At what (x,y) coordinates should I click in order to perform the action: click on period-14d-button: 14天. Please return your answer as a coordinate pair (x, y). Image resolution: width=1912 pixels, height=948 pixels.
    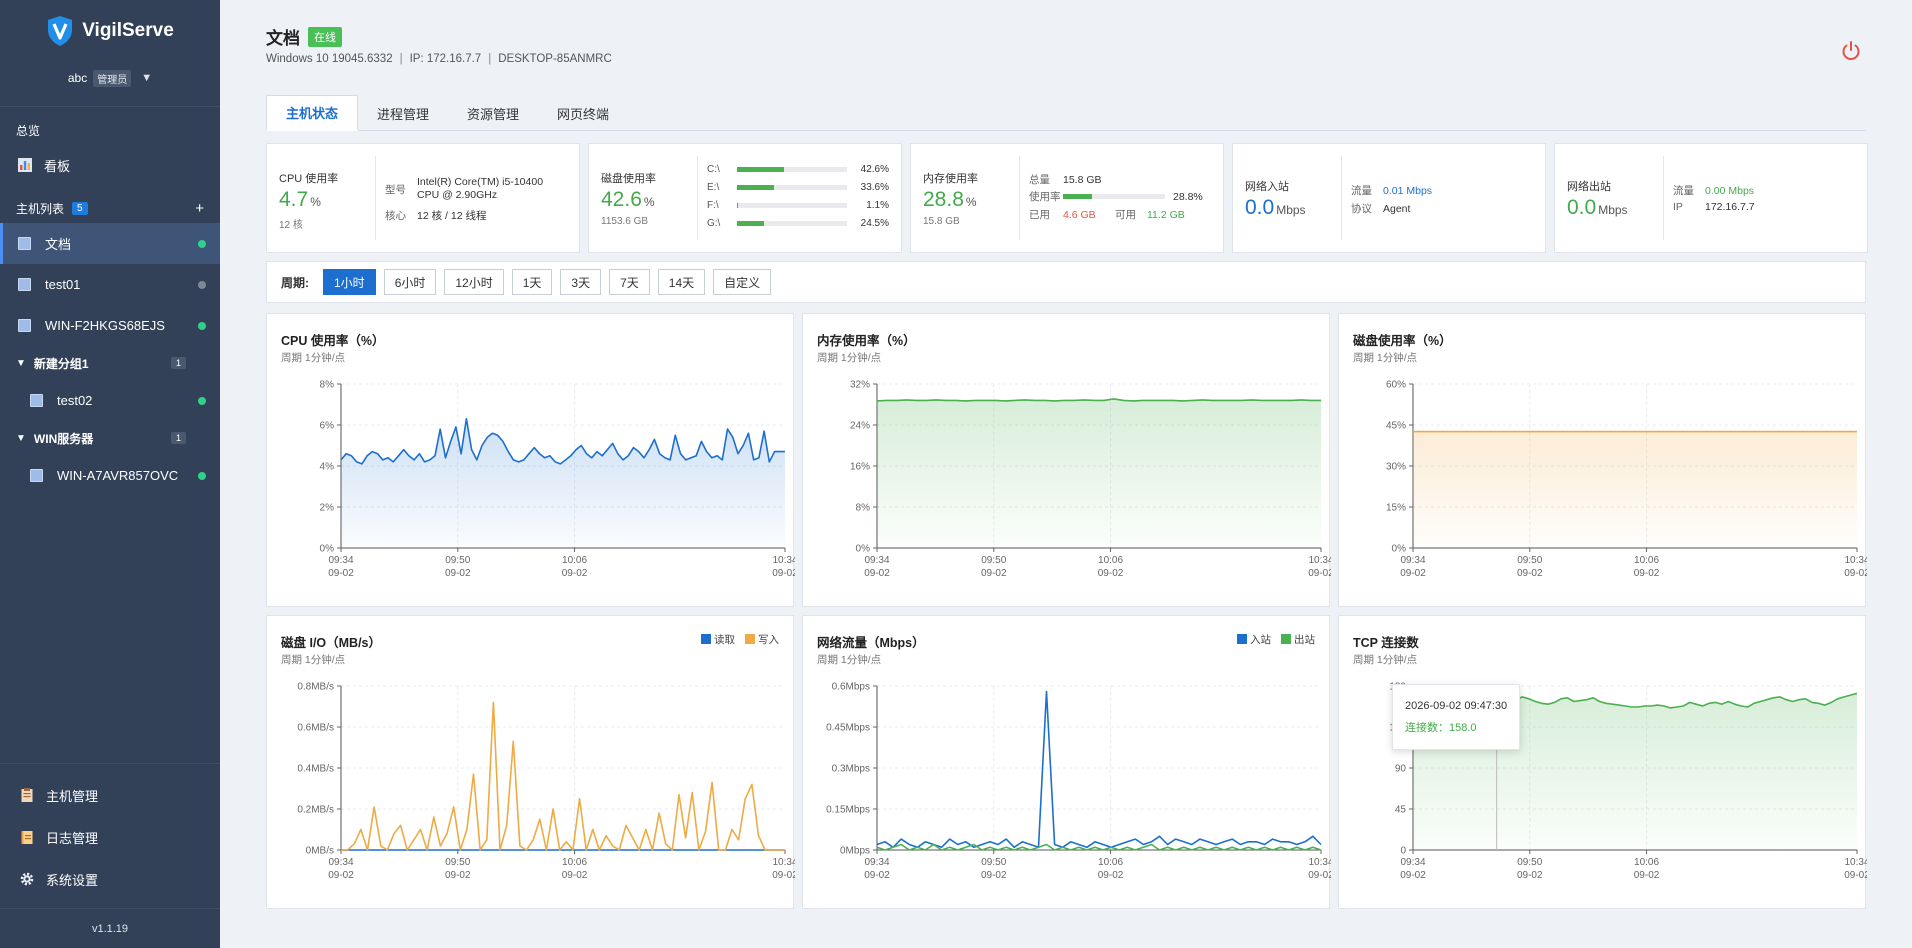
    Looking at the image, I should click on (681, 282).